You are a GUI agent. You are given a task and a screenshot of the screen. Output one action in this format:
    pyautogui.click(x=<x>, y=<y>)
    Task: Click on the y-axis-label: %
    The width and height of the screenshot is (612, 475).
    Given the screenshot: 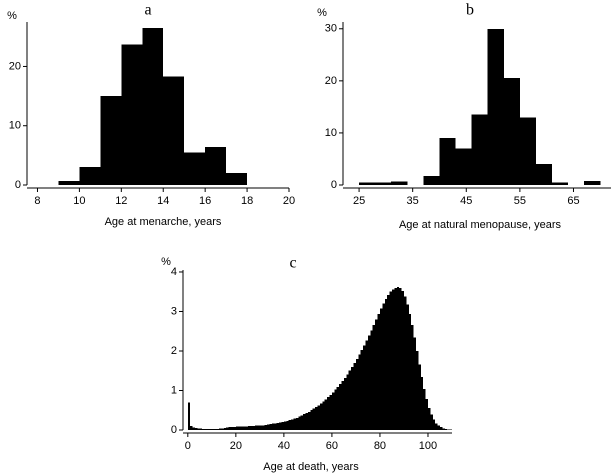 What is the action you would take?
    pyautogui.click(x=322, y=13)
    